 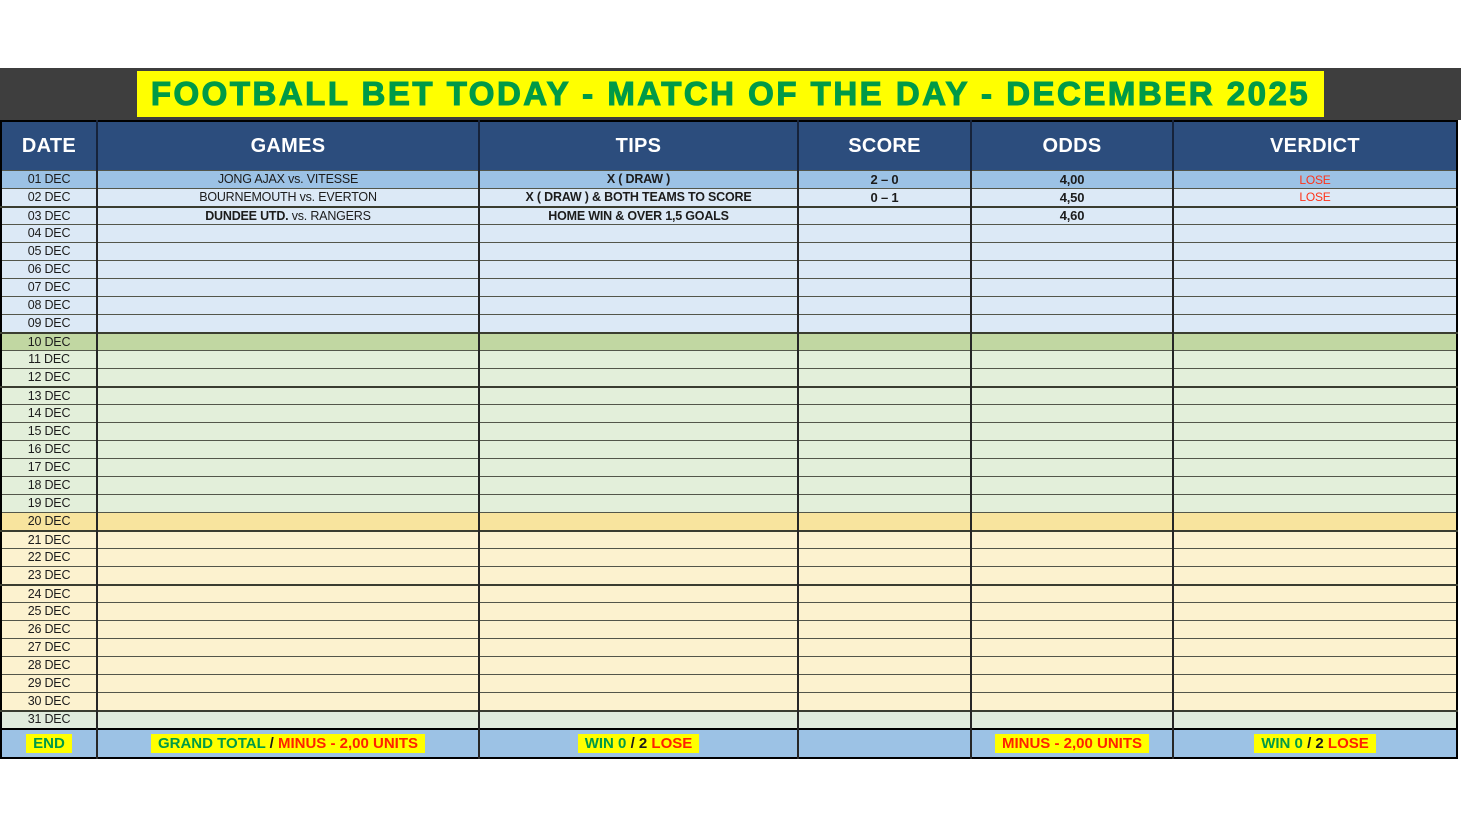 I want to click on date-cell: 01 DEC, so click(x=49, y=179).